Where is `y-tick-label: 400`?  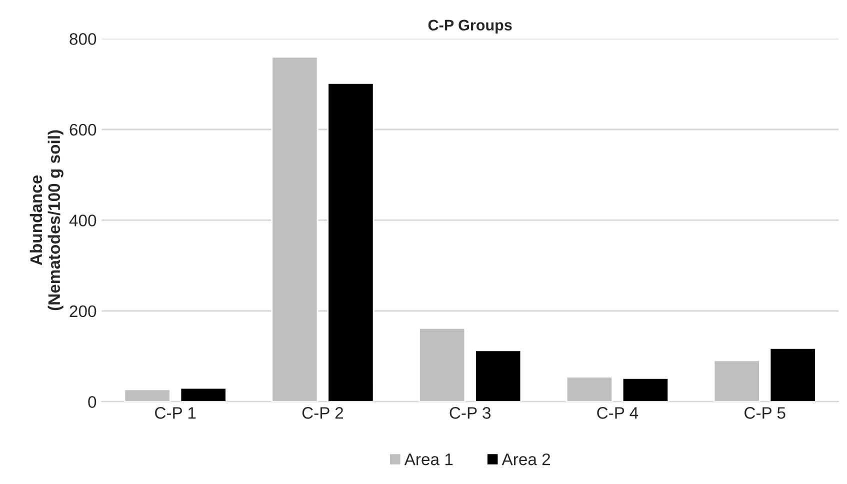 y-tick-label: 400 is located at coordinates (82, 220).